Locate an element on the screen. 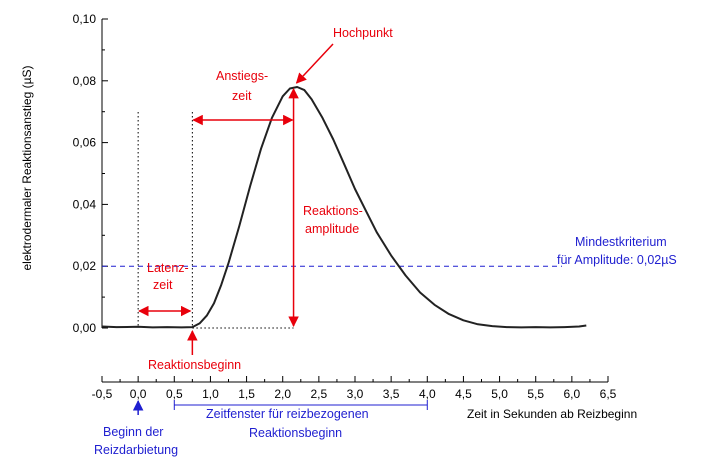 The width and height of the screenshot is (701, 472). peak-label: Hochpunkt is located at coordinates (363, 33).